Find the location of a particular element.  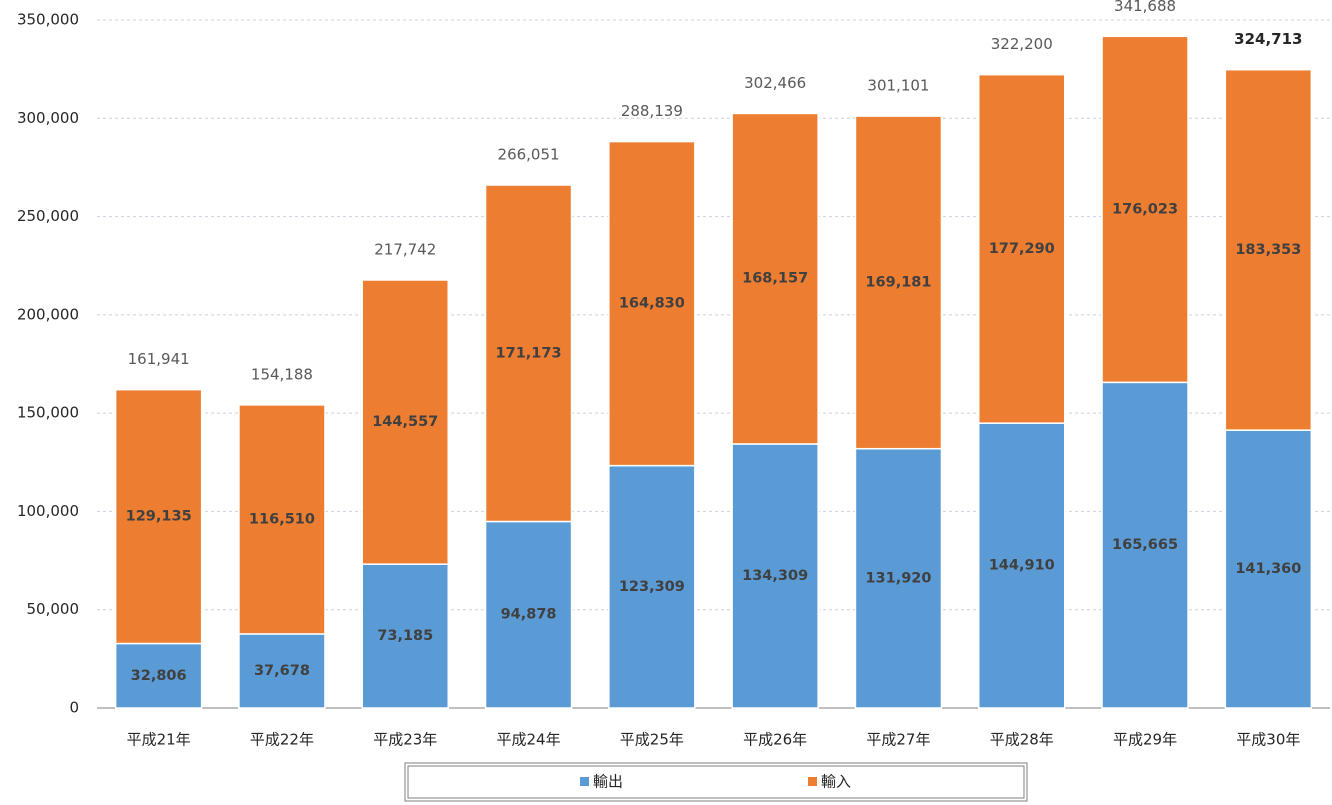

legend-box is located at coordinates (716, 782).